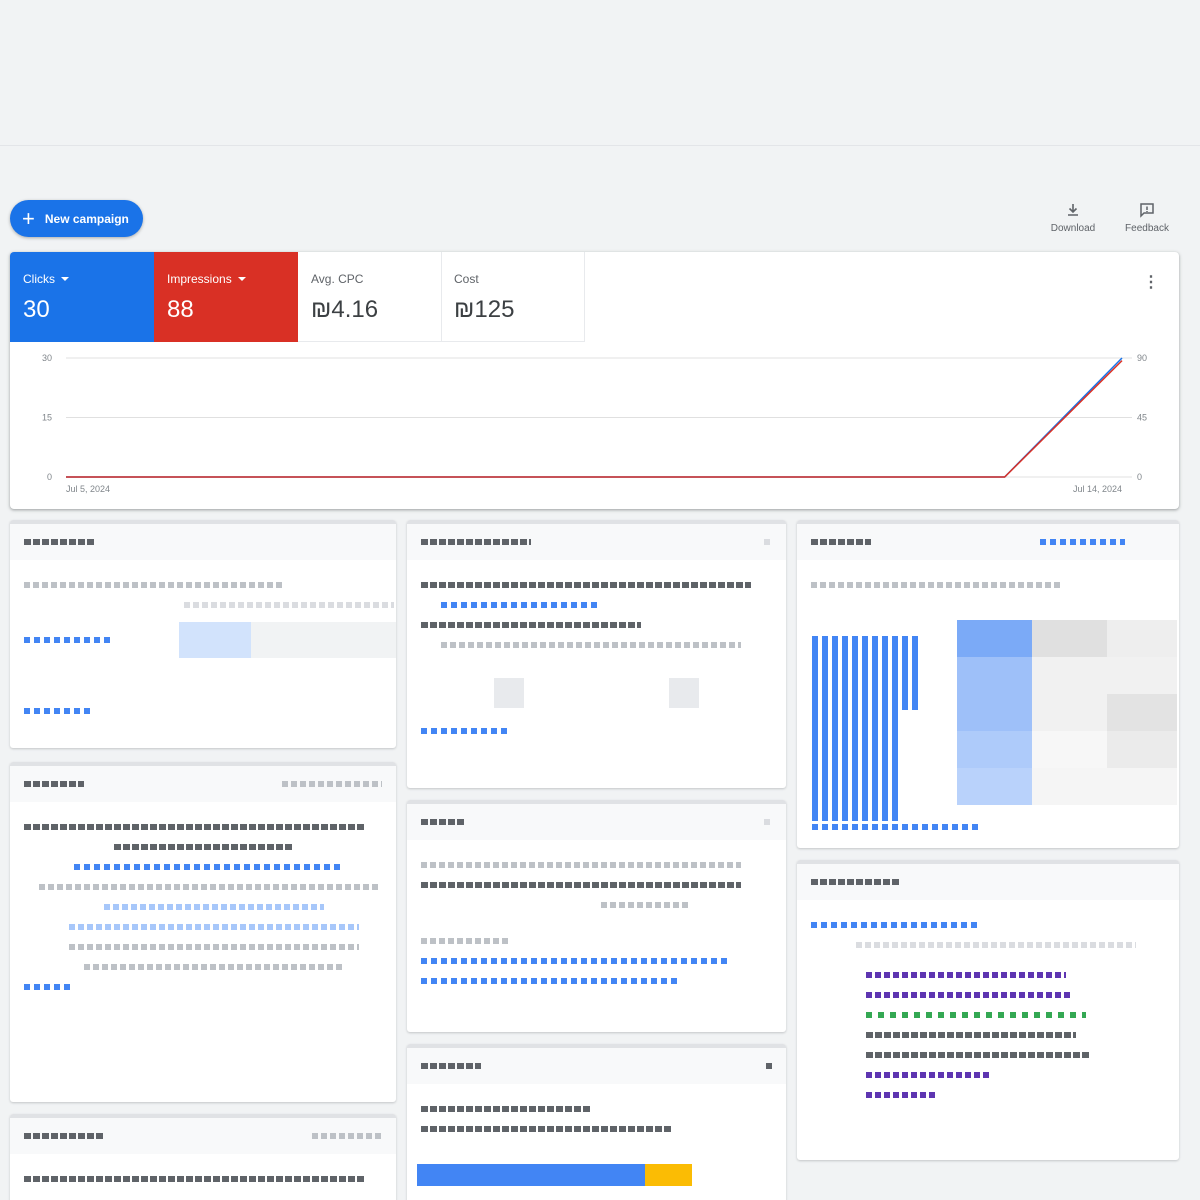 The height and width of the screenshot is (1200, 1200). Describe the element at coordinates (199, 279) in the screenshot. I see `metric-impressions-label: Impressions` at that location.